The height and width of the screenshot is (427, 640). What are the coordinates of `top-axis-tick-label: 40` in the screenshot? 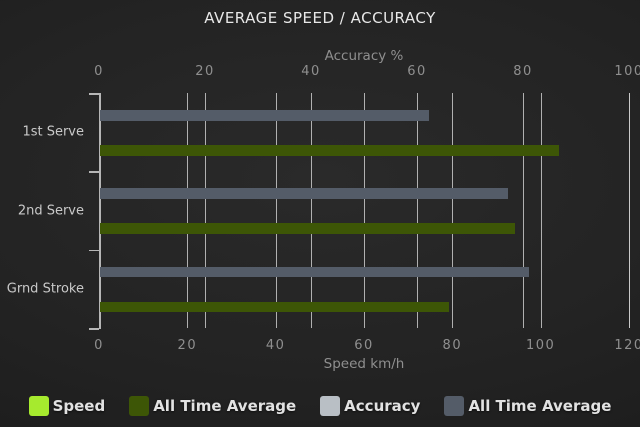 It's located at (311, 71).